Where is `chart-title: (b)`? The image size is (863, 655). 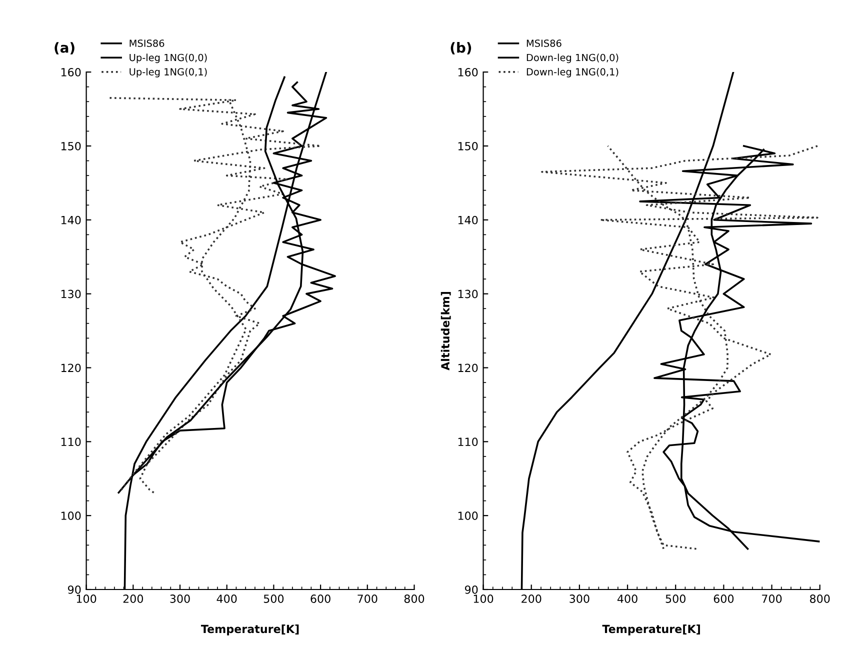
chart-title: (b) is located at coordinates (461, 48).